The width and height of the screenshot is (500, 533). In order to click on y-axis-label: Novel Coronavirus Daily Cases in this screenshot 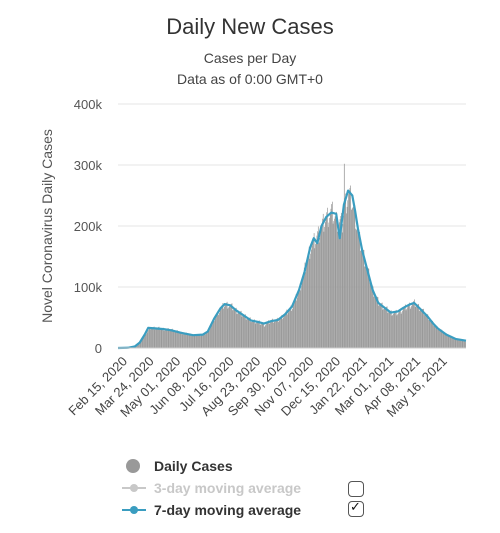, I will do `click(47, 226)`.